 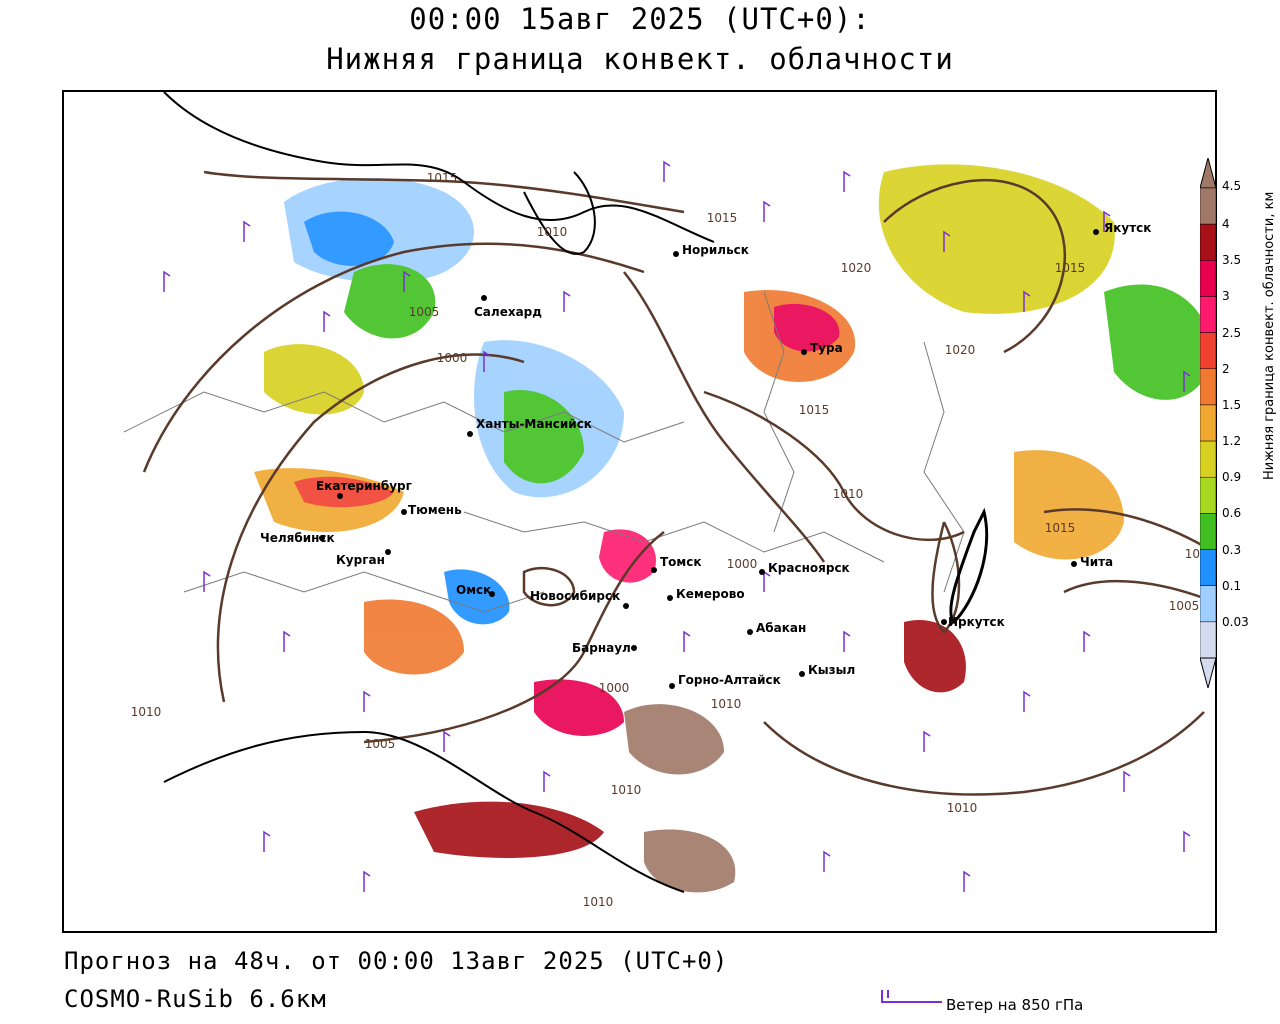 I want to click on city-label-salekhard: Салехард, so click(x=508, y=312).